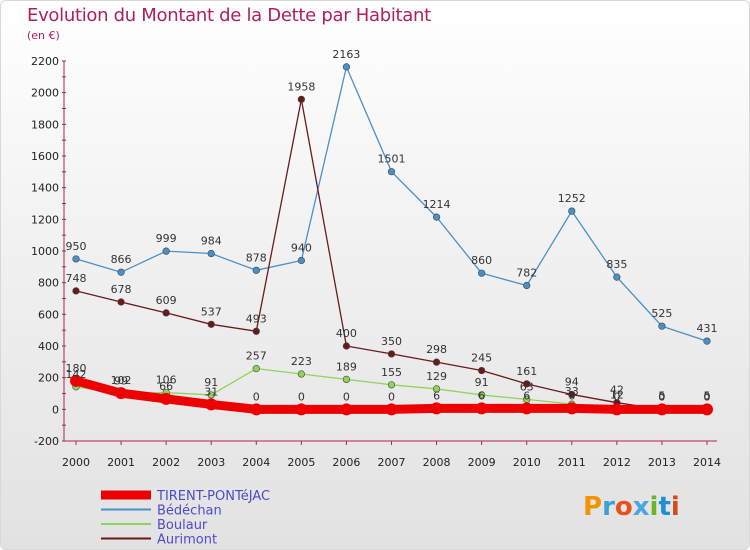 The width and height of the screenshot is (750, 550). What do you see at coordinates (121, 381) in the screenshot?
I see `data-label-boulaur: 99` at bounding box center [121, 381].